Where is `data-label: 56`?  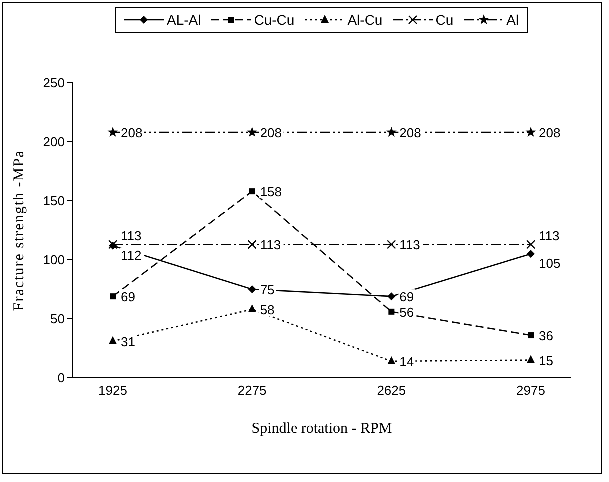
data-label: 56 is located at coordinates (407, 312).